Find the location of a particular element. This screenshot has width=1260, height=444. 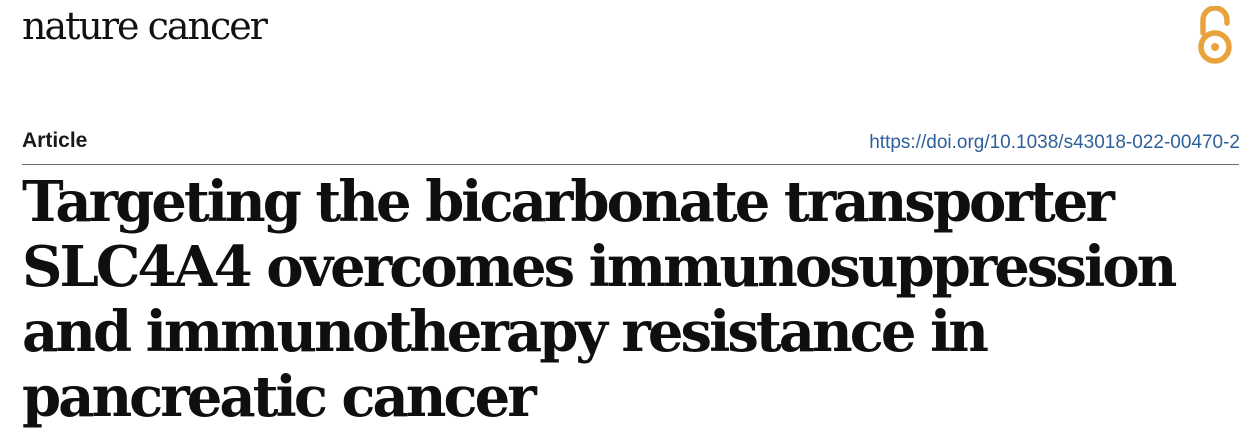

title-line-1: Targeting the bicarbonate transporter is located at coordinates (568, 202).